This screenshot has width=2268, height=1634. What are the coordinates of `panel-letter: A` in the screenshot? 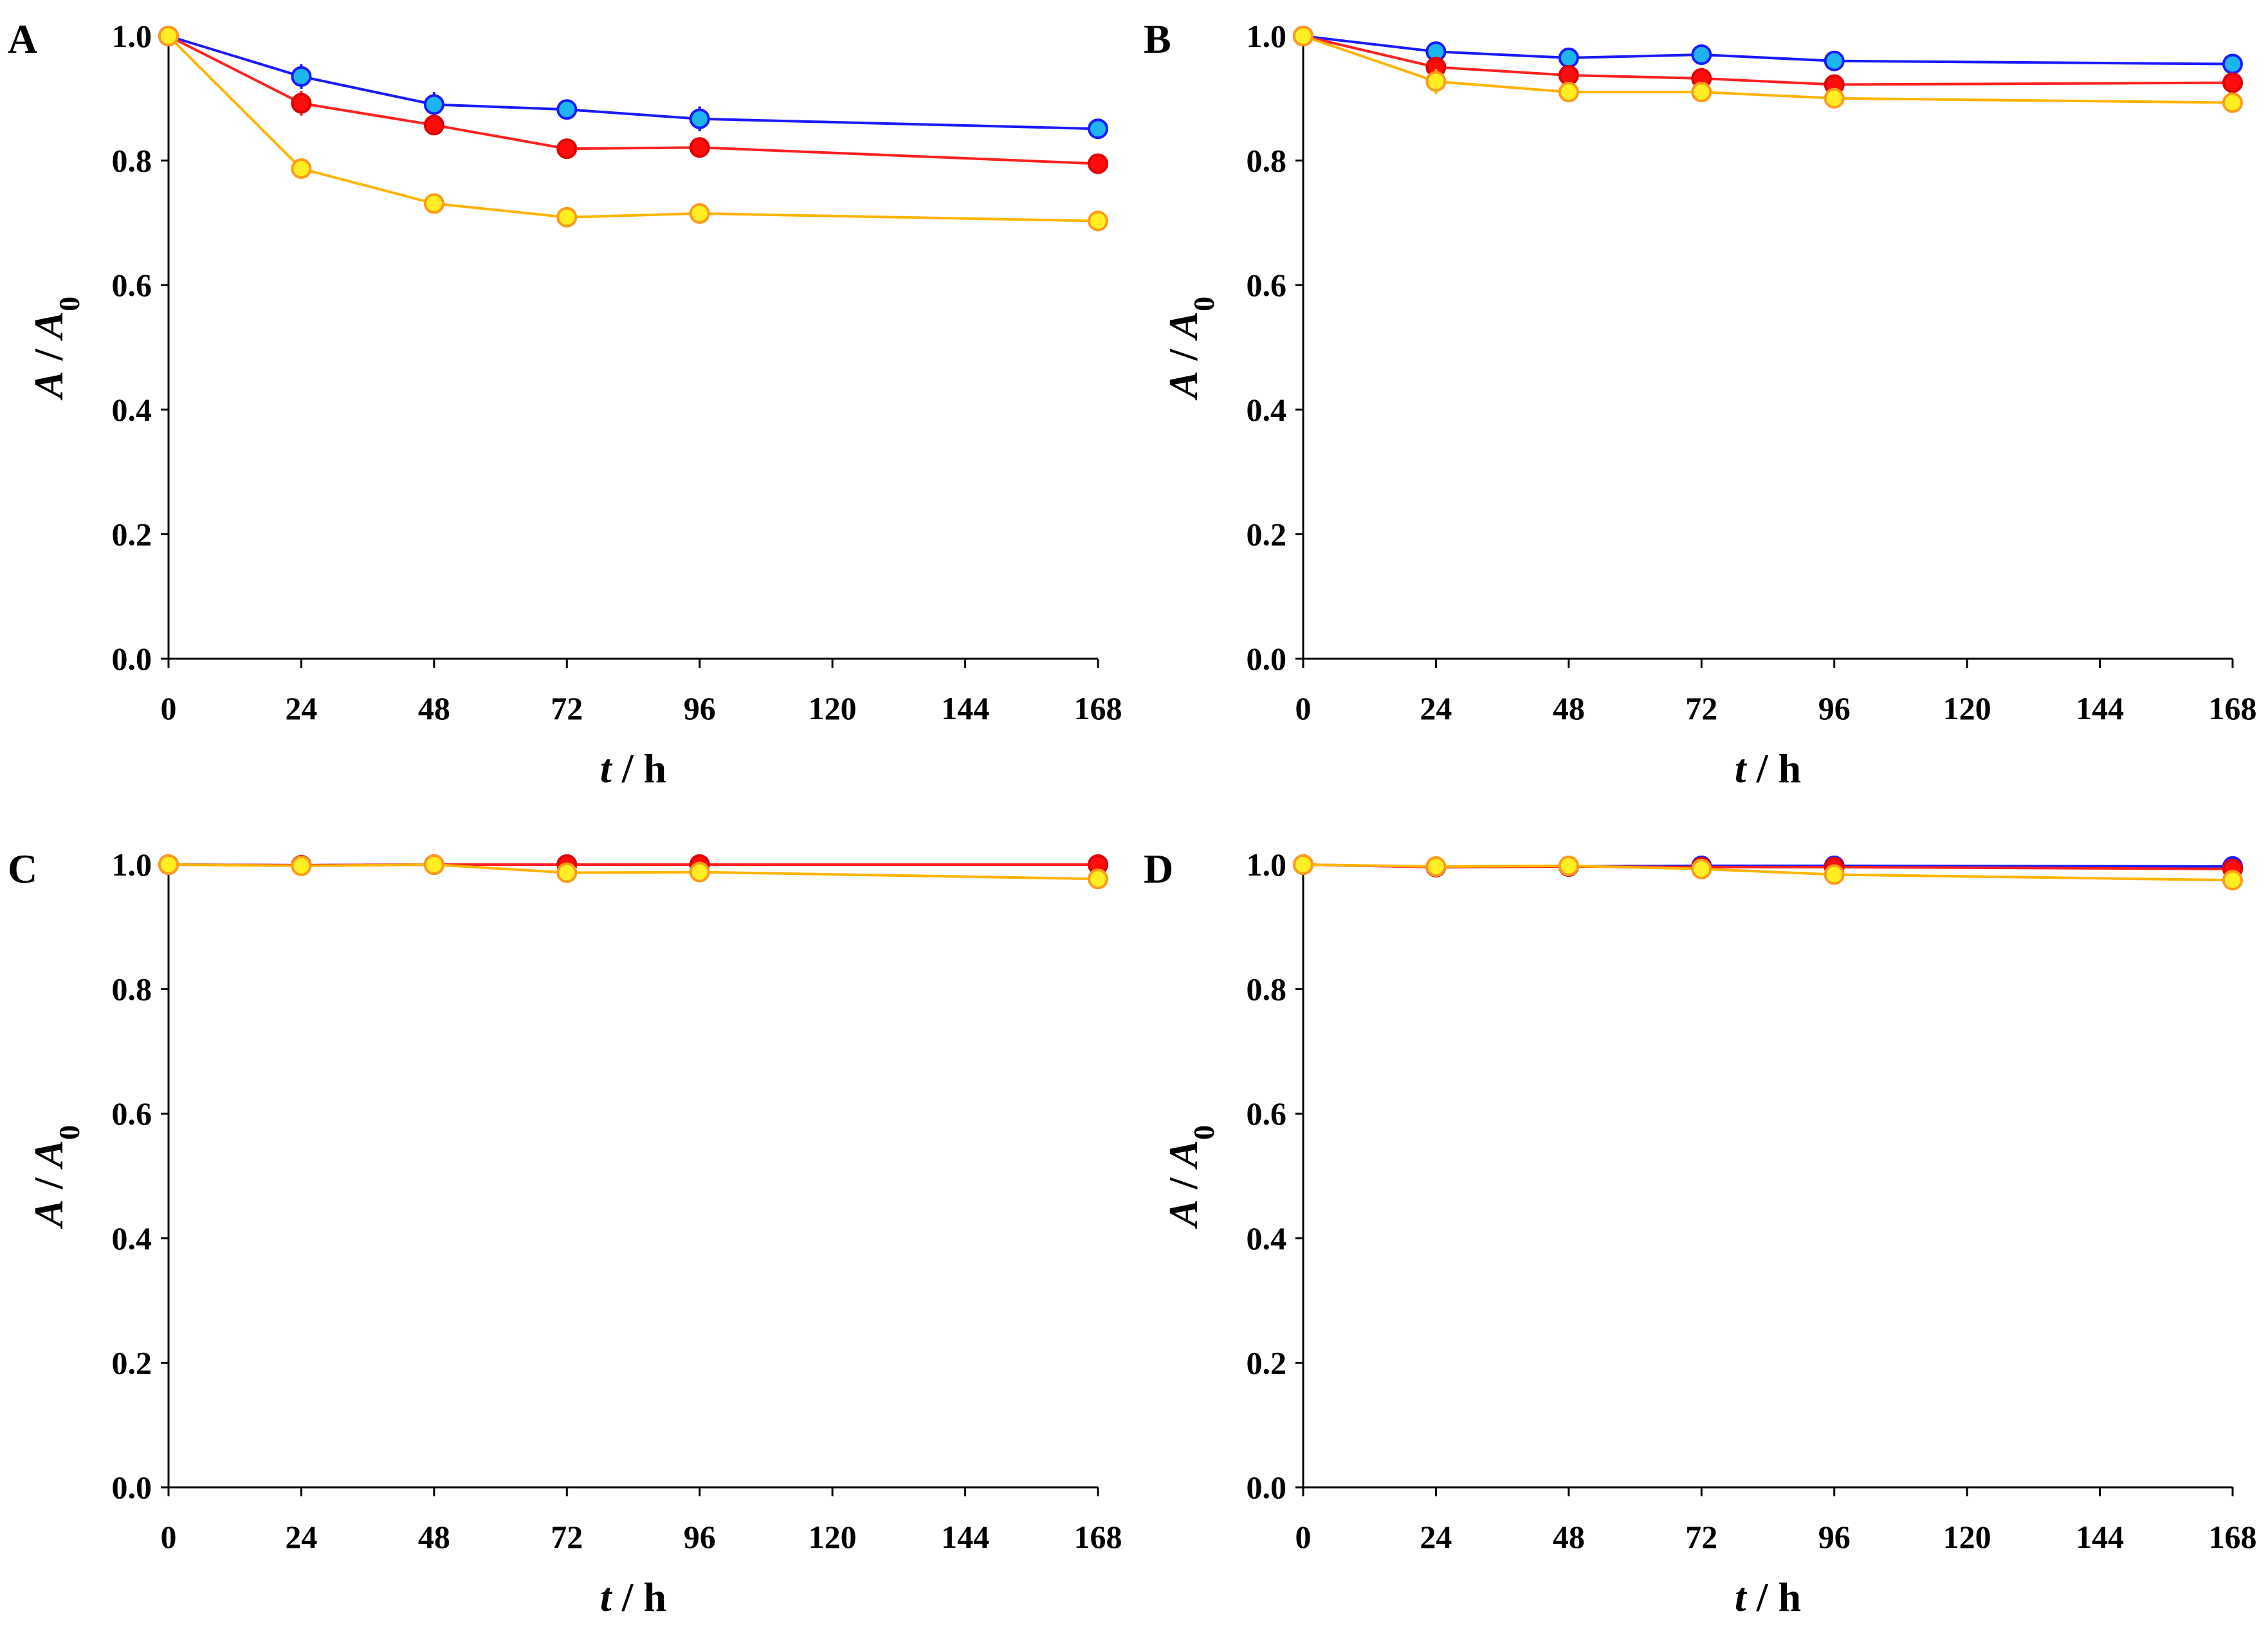 It's located at (22, 39).